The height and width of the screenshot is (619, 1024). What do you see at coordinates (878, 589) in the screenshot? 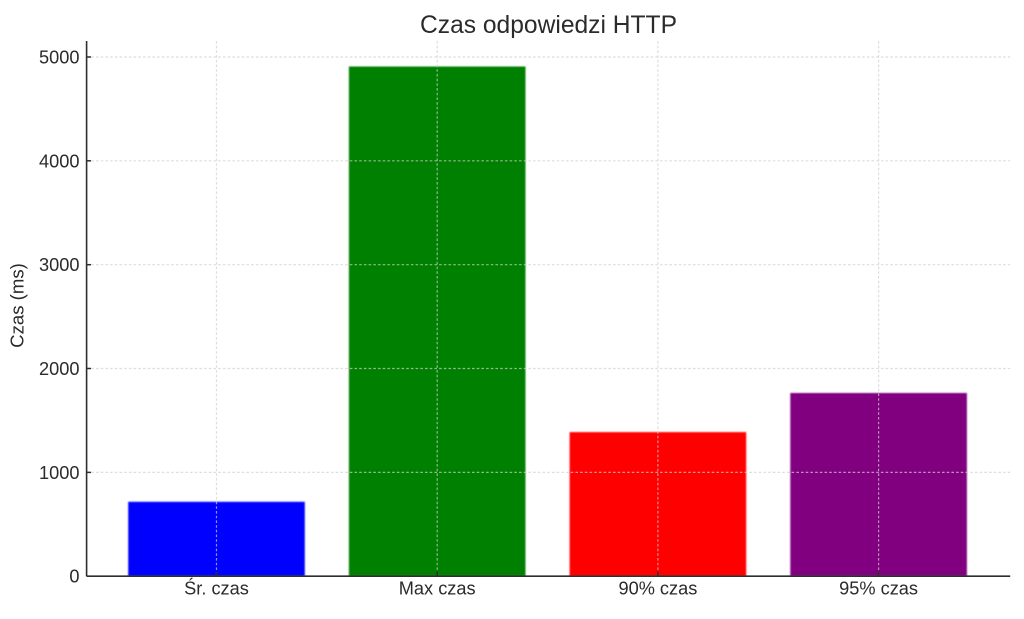
I see `svg-text: 95% czas` at bounding box center [878, 589].